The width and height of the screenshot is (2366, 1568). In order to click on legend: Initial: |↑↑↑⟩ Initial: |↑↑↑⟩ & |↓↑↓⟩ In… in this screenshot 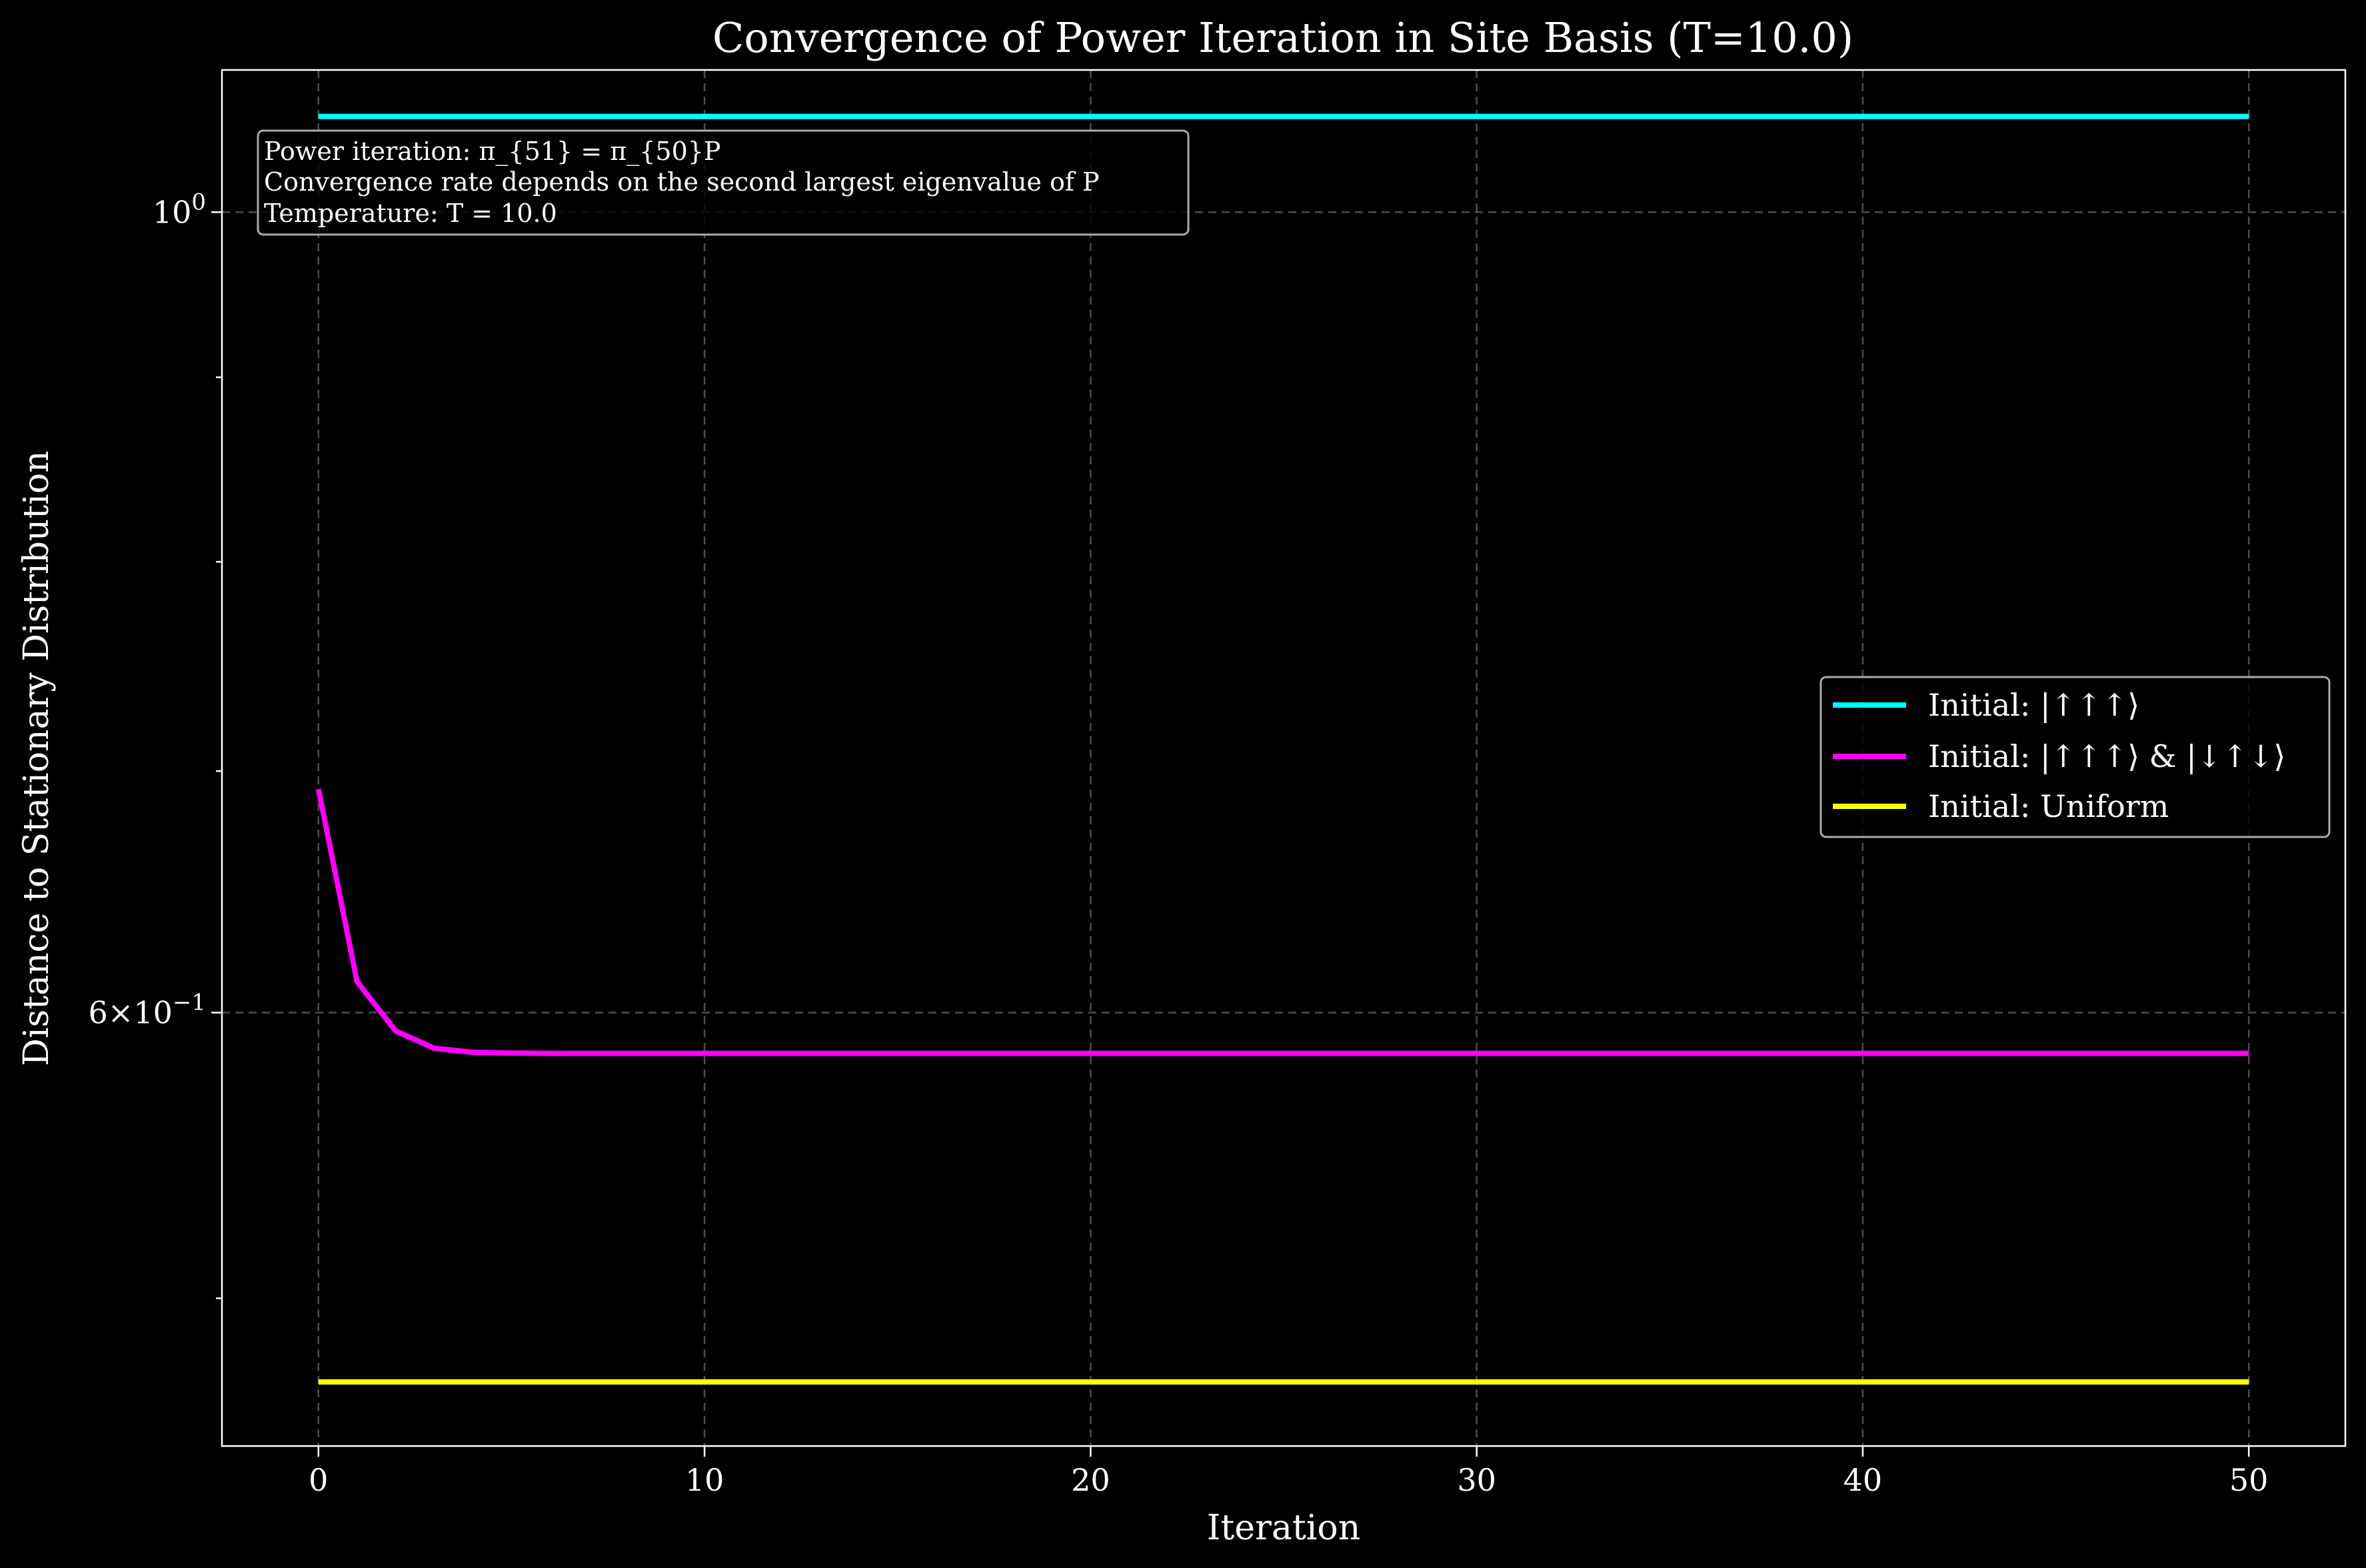, I will do `click(2075, 757)`.